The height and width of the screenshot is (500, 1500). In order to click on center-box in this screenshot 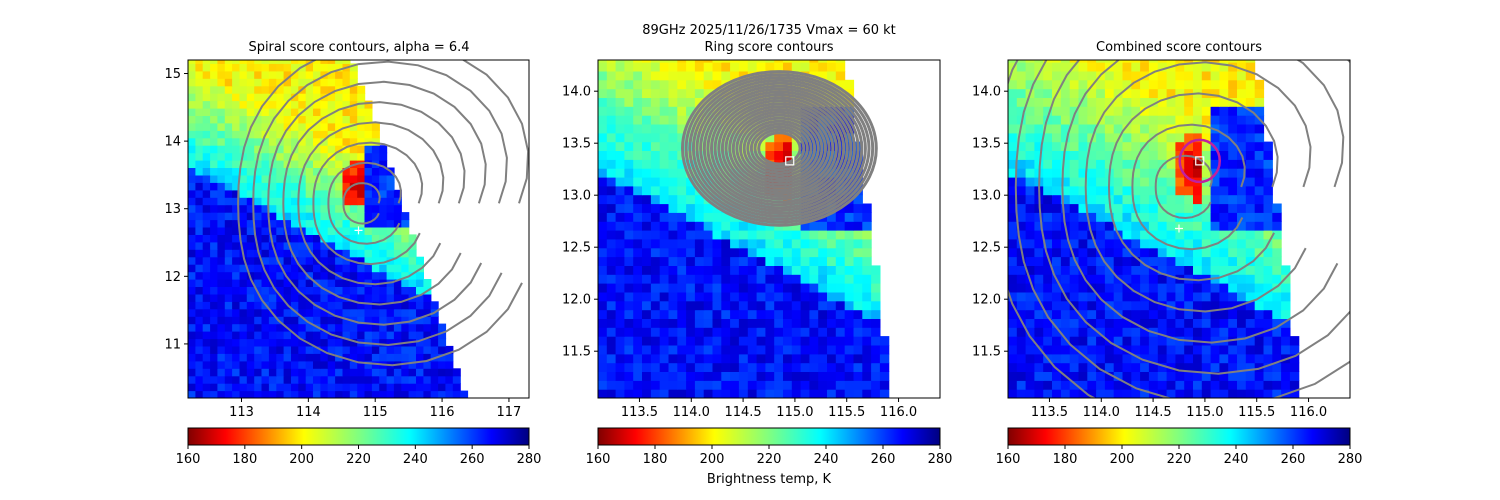, I will do `click(790, 161)`.